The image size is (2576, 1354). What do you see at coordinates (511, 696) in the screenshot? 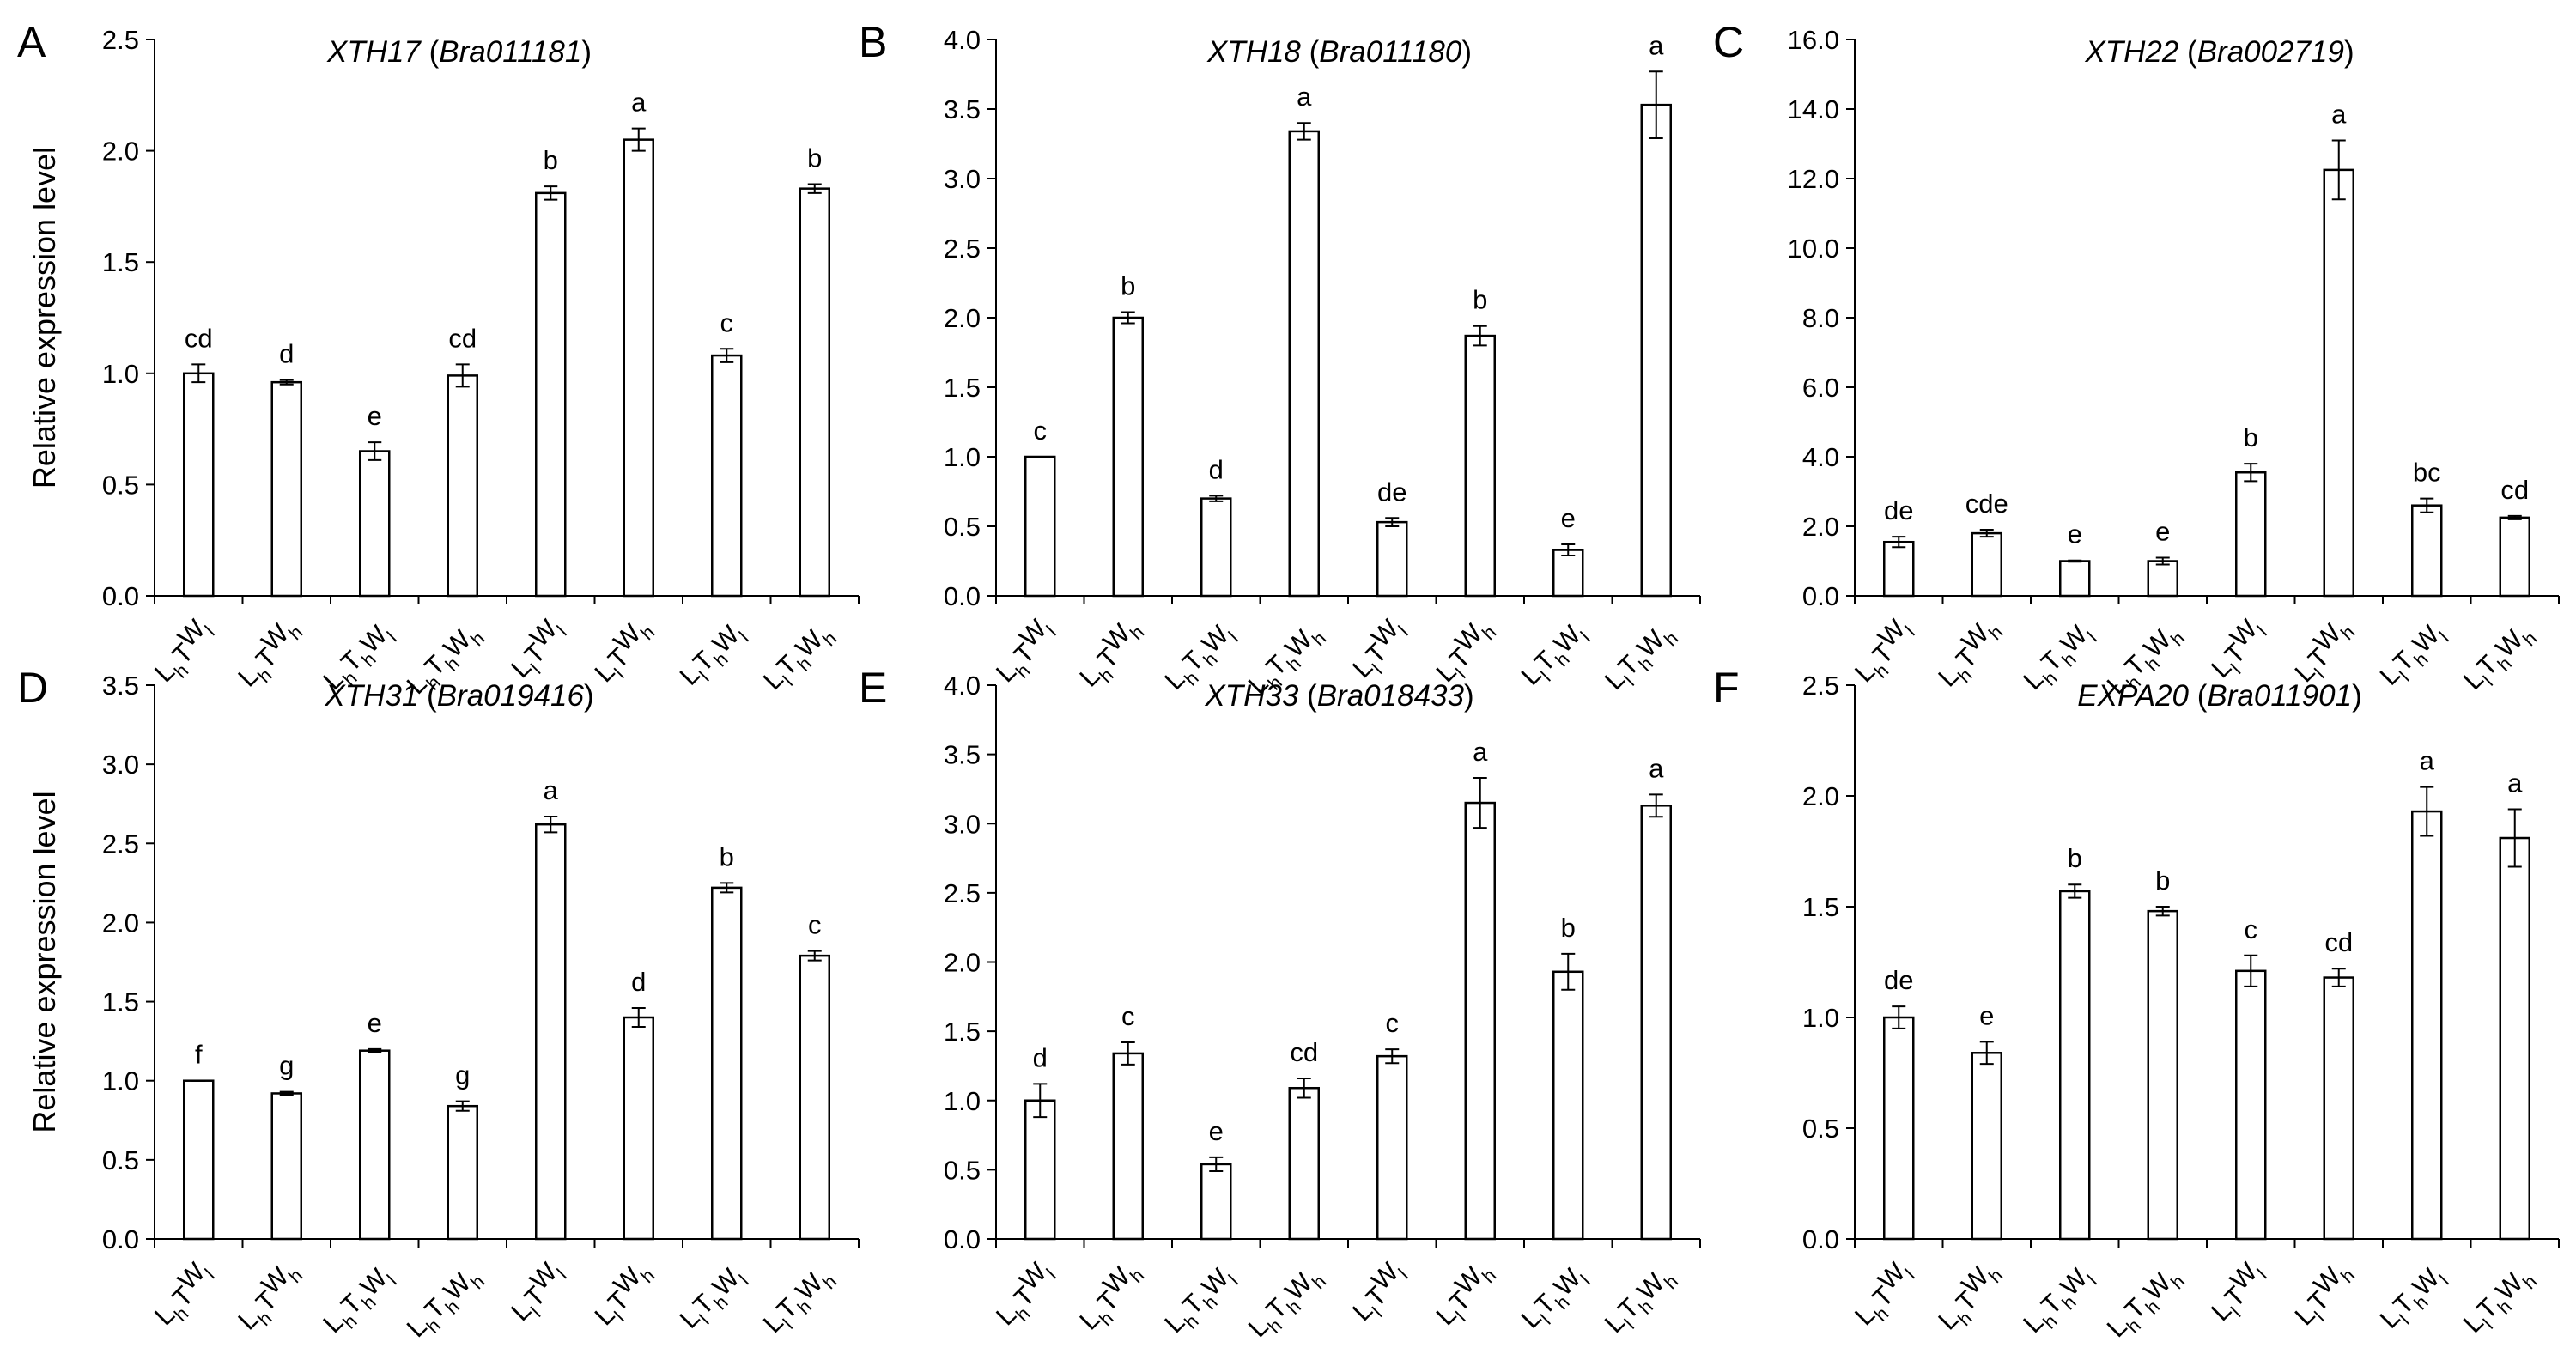
I see `title-id: Bra019416` at bounding box center [511, 696].